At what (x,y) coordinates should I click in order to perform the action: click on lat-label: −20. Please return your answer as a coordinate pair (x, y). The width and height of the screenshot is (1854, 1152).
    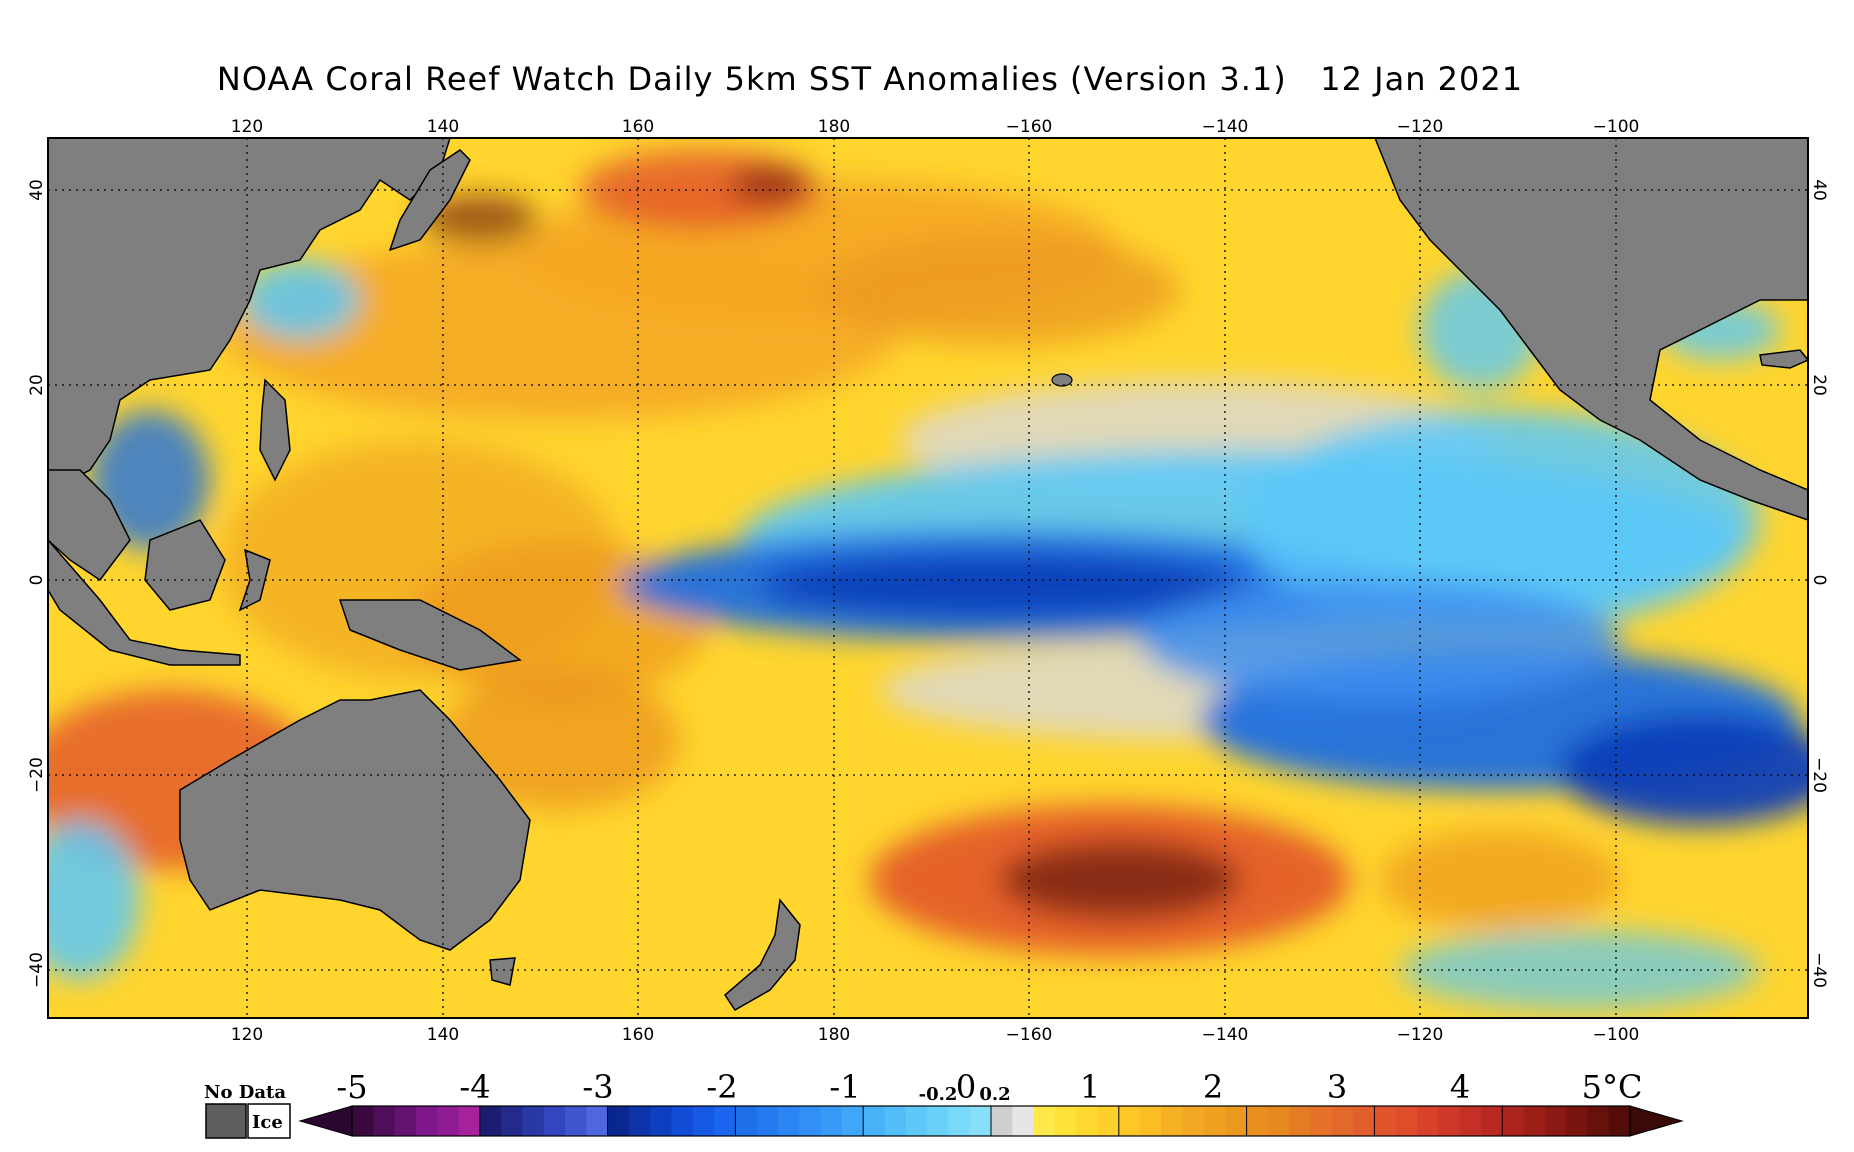
    Looking at the image, I should click on (1819, 775).